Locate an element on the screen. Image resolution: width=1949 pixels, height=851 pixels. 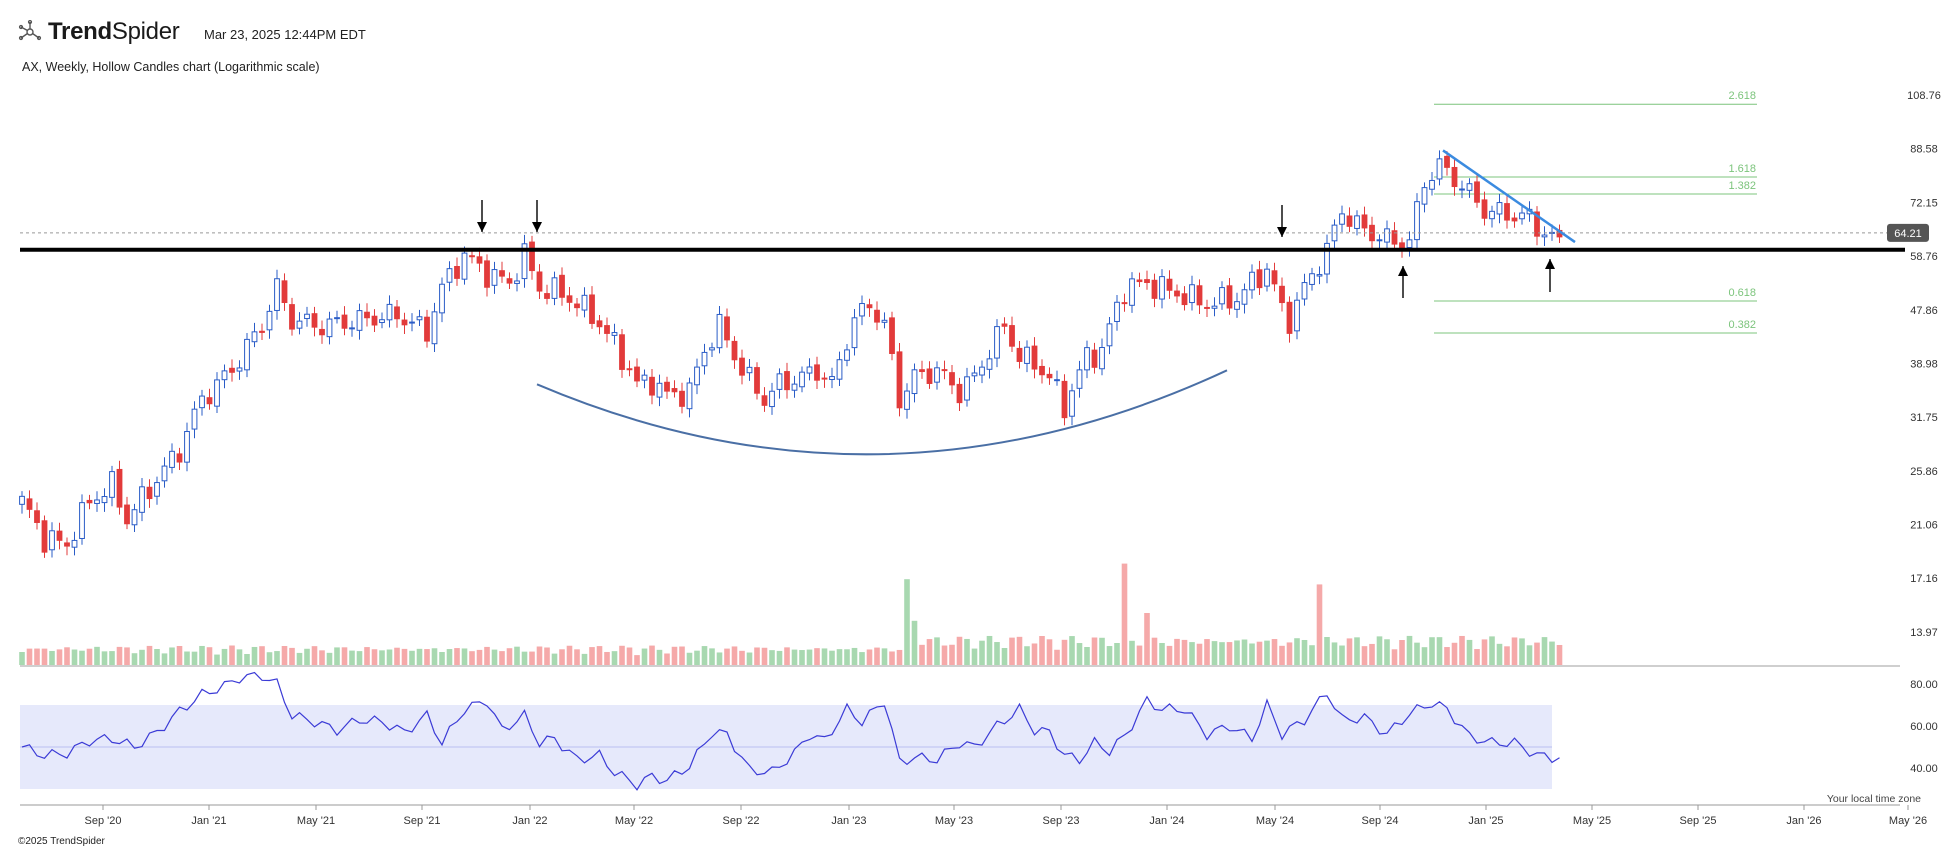
x-tick-label: Sep '24 is located at coordinates (1380, 821).